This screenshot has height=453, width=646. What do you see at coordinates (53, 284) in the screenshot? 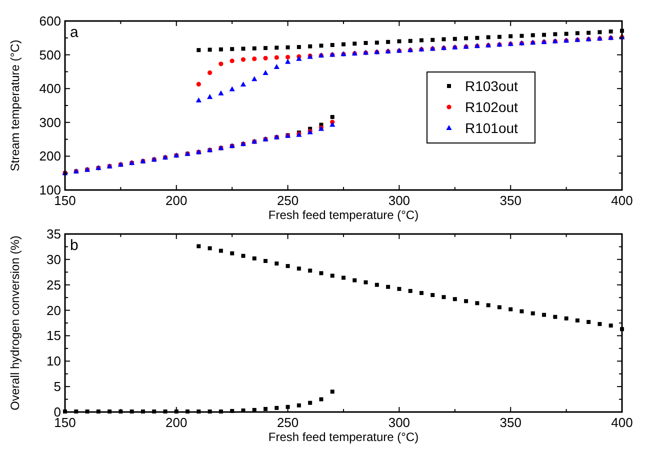
I see `y-tick-label: 25` at bounding box center [53, 284].